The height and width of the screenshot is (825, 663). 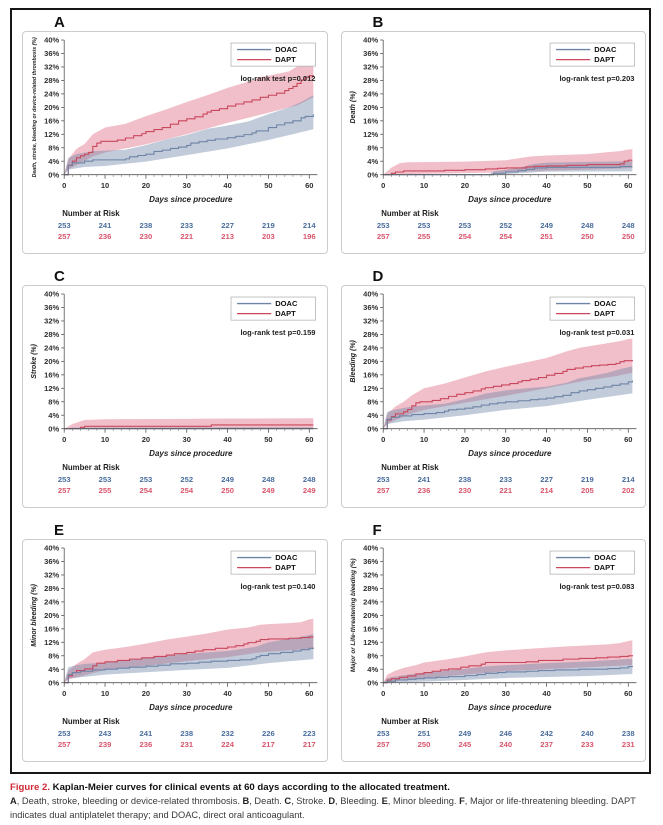 I want to click on logrank-pvalue: log-rank test p=0.159, so click(x=277, y=332).